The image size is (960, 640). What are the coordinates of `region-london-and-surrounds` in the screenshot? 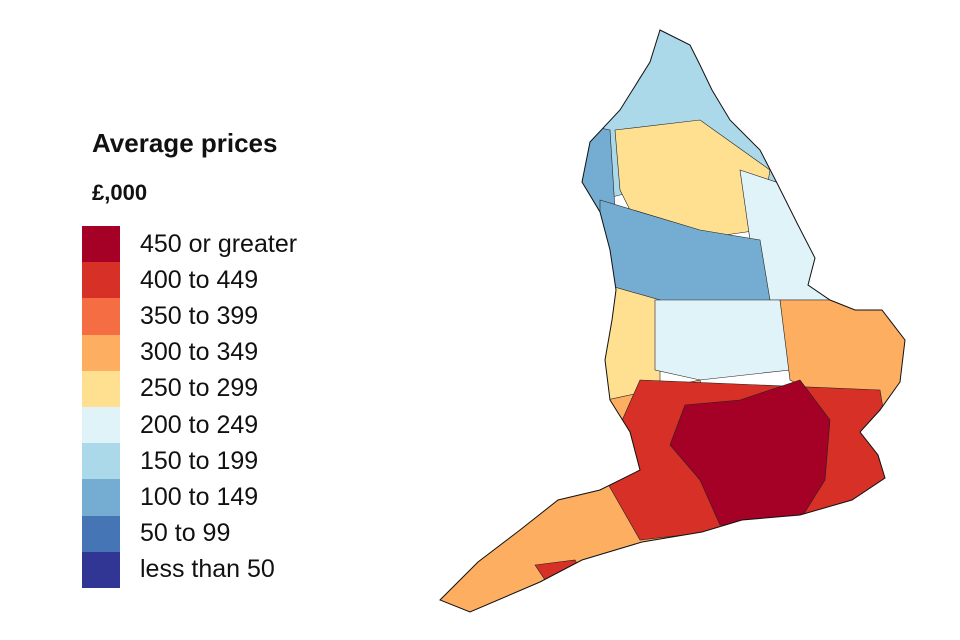 It's located at (750, 452).